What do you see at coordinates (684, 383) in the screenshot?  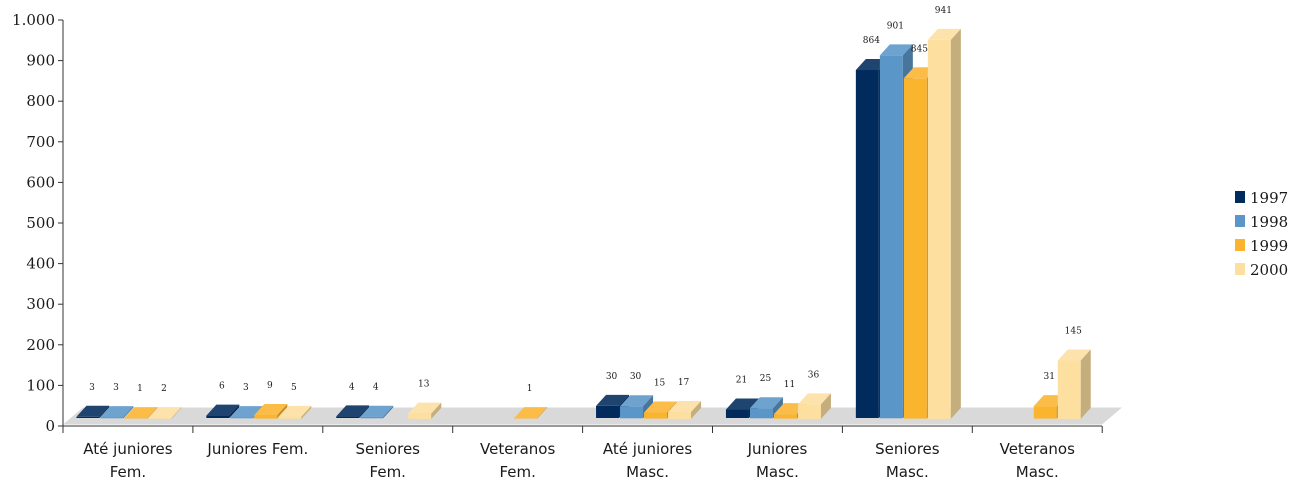 I see `data-label: 17` at bounding box center [684, 383].